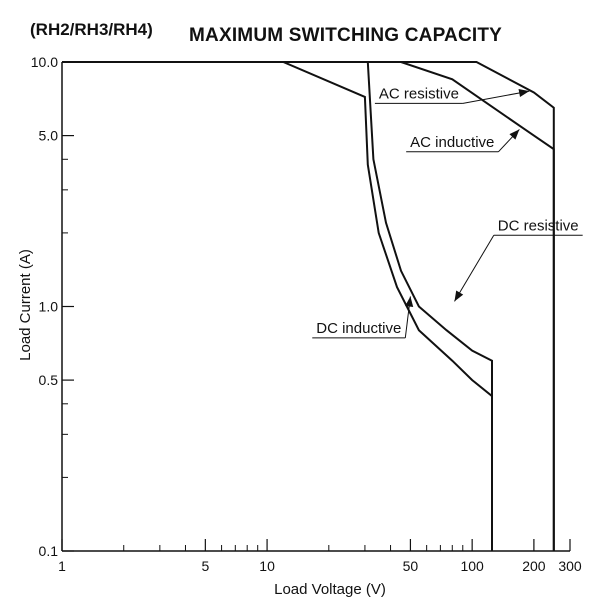 This screenshot has width=600, height=600. What do you see at coordinates (62, 566) in the screenshot?
I see `x-tick-label: 1` at bounding box center [62, 566].